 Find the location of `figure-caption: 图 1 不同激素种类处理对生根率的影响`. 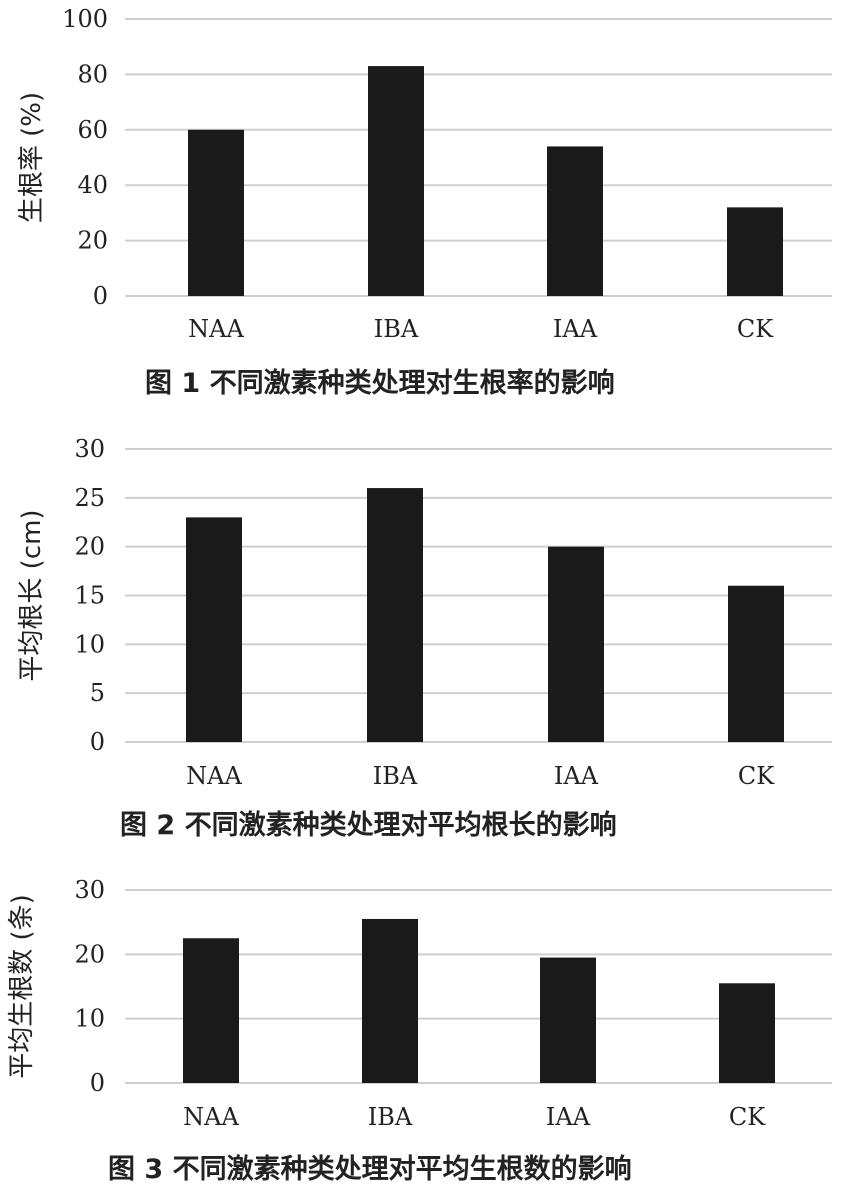

figure-caption: 图 1 不同激素种类处理对生根率的影响 is located at coordinates (380, 383).